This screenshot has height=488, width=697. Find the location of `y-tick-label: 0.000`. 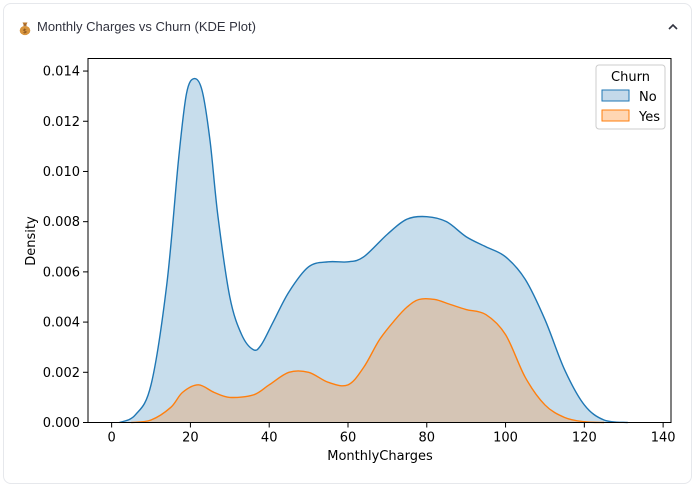

y-tick-label: 0.000 is located at coordinates (61, 423).